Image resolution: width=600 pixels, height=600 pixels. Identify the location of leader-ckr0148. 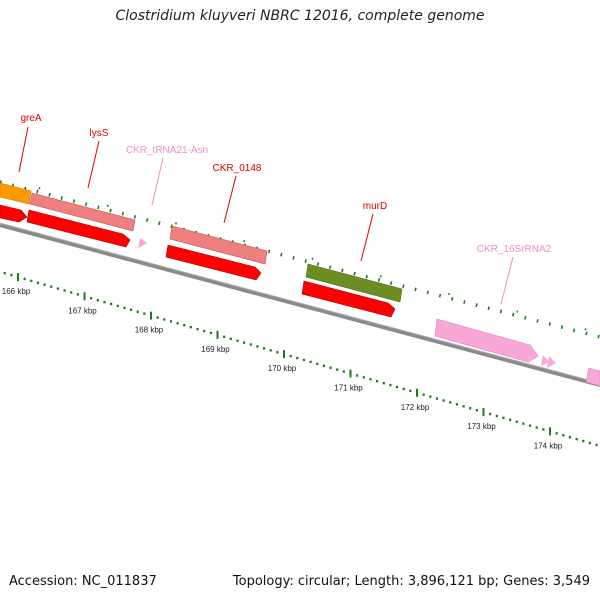
(230, 199).